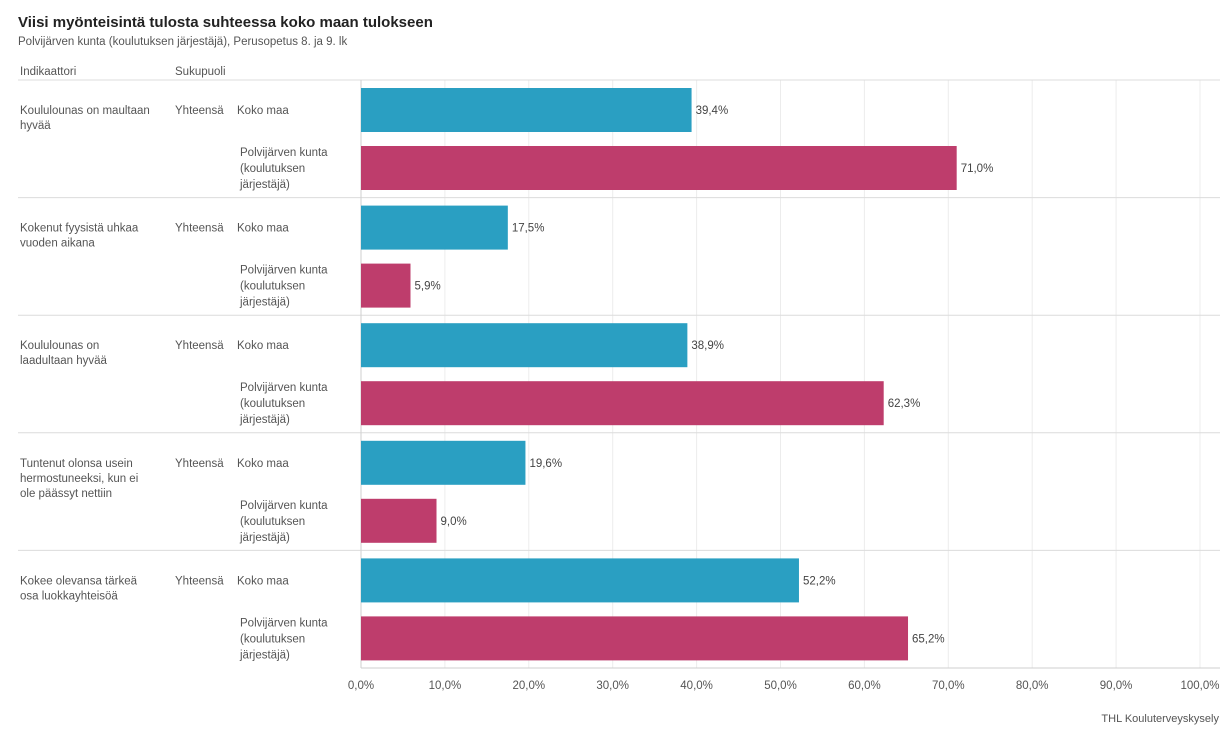 Image resolution: width=1231 pixels, height=733 pixels. I want to click on data-label: 19,6%, so click(545, 464).